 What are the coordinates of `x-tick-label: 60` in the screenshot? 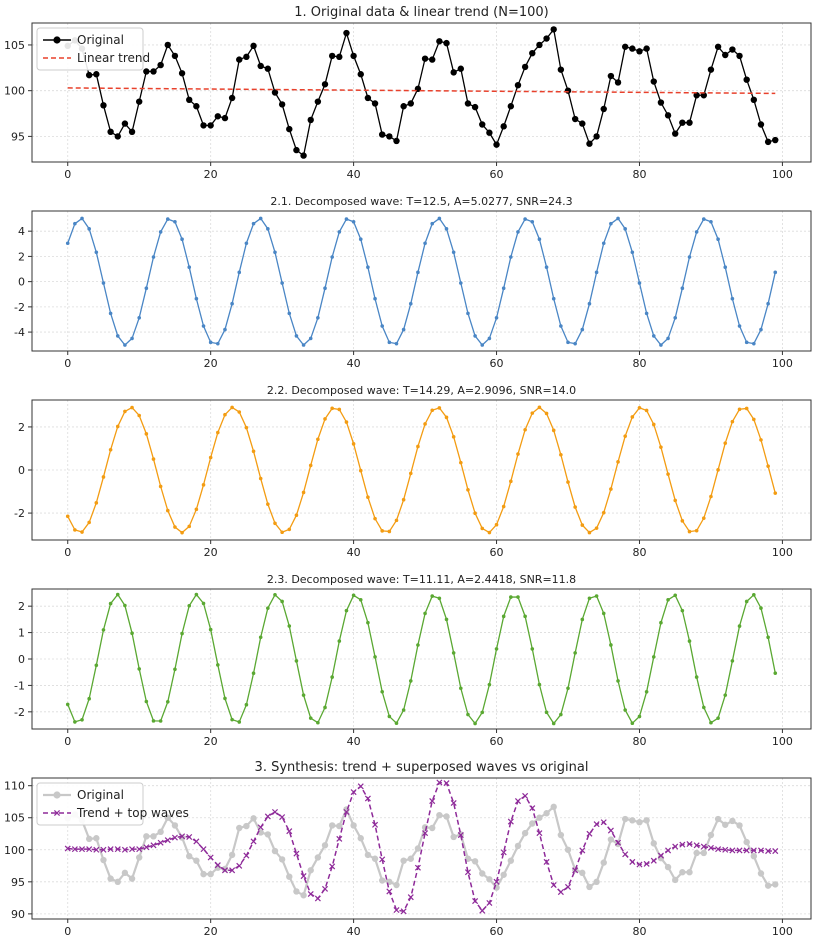 It's located at (497, 552).